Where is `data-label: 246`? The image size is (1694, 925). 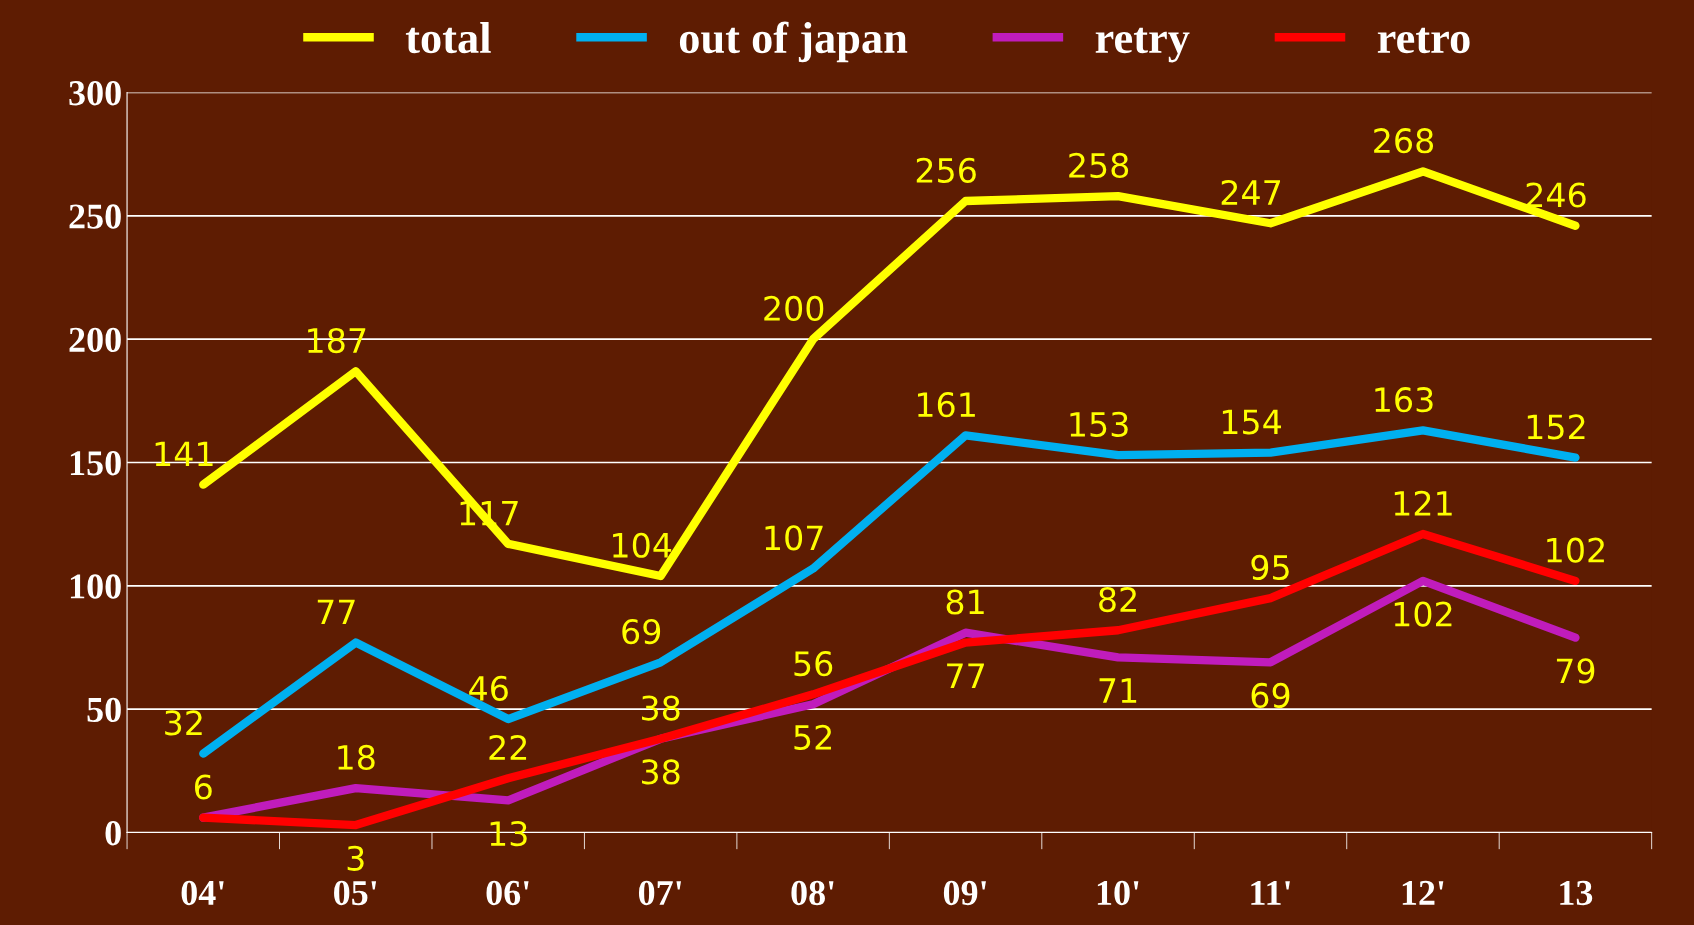
data-label: 246 is located at coordinates (1556, 195).